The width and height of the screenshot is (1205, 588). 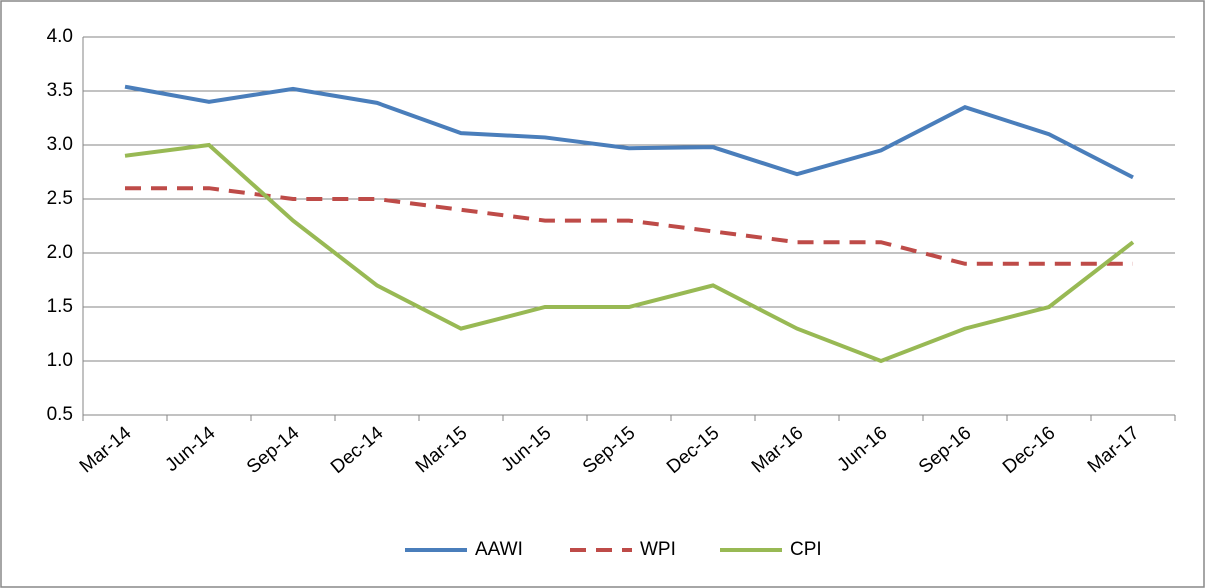 I want to click on y-tick-label: 4.0, so click(x=60, y=36).